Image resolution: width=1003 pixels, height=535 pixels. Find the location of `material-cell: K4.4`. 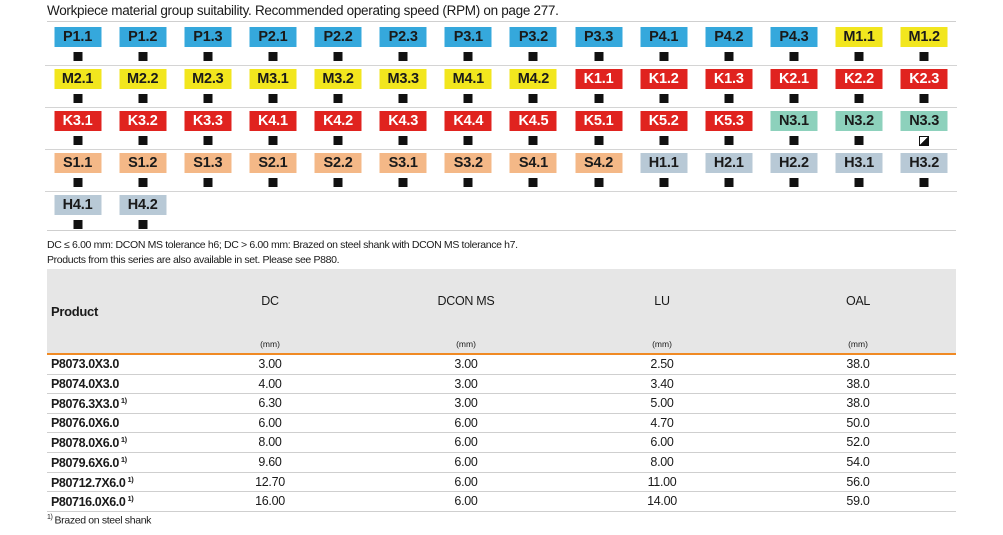

material-cell: K4.4 is located at coordinates (468, 128).